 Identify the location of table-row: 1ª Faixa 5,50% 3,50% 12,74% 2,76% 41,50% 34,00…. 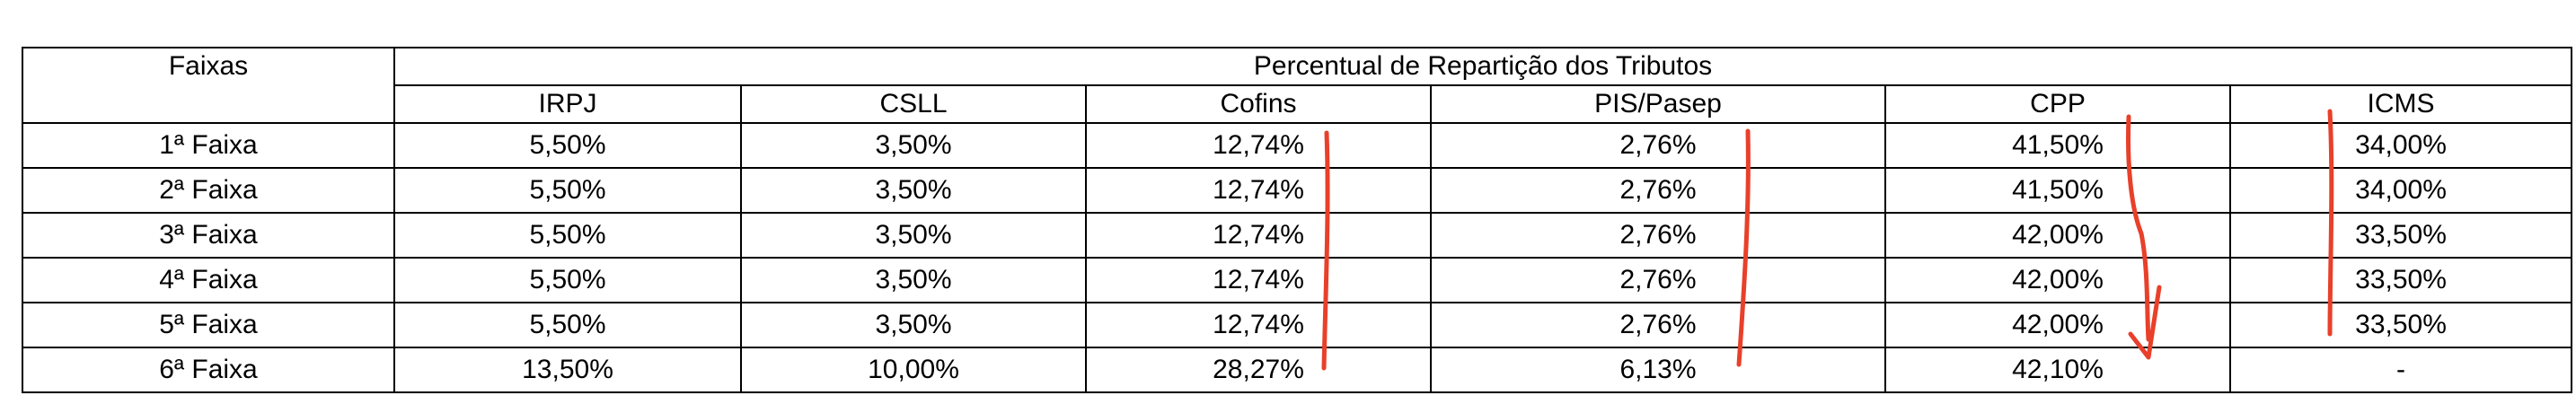
(1297, 145).